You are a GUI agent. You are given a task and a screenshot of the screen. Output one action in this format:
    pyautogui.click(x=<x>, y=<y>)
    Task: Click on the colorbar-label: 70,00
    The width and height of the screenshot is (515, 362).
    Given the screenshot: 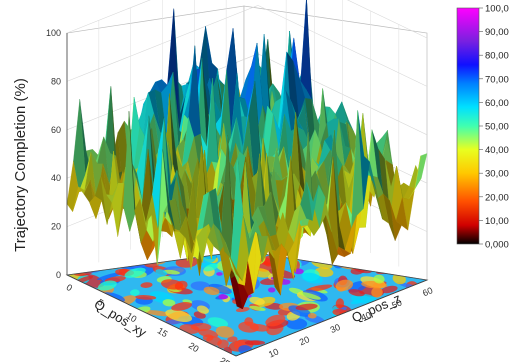 What is the action you would take?
    pyautogui.click(x=497, y=79)
    